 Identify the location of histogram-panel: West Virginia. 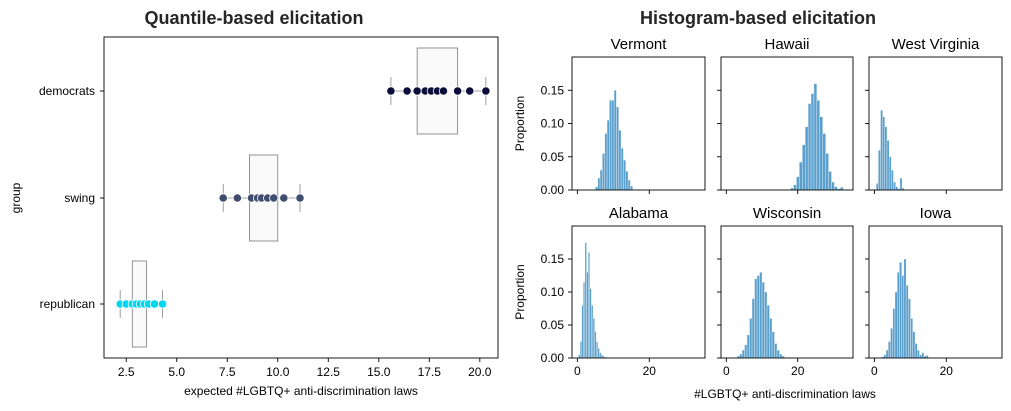
(934, 115).